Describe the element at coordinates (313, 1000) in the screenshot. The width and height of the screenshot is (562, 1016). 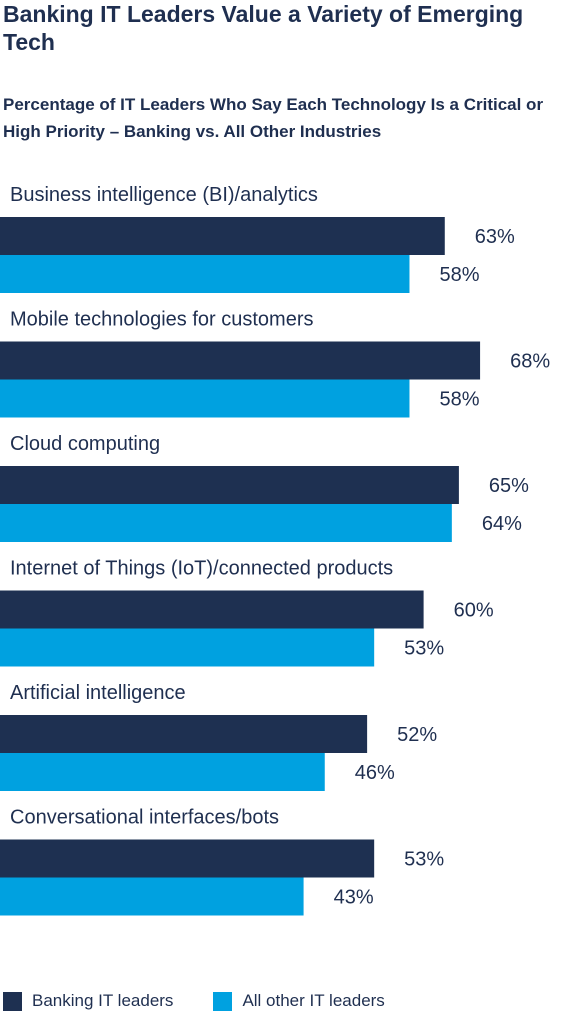
I see `legend-label-other: All other IT leaders` at that location.